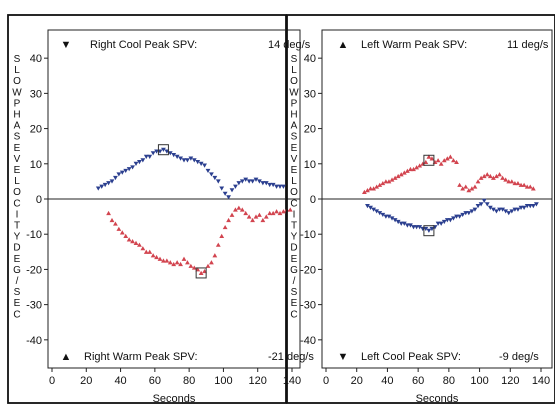 This screenshot has width=555, height=411. What do you see at coordinates (292, 381) in the screenshot?
I see `left-x-tick-label: 140` at bounding box center [292, 381].